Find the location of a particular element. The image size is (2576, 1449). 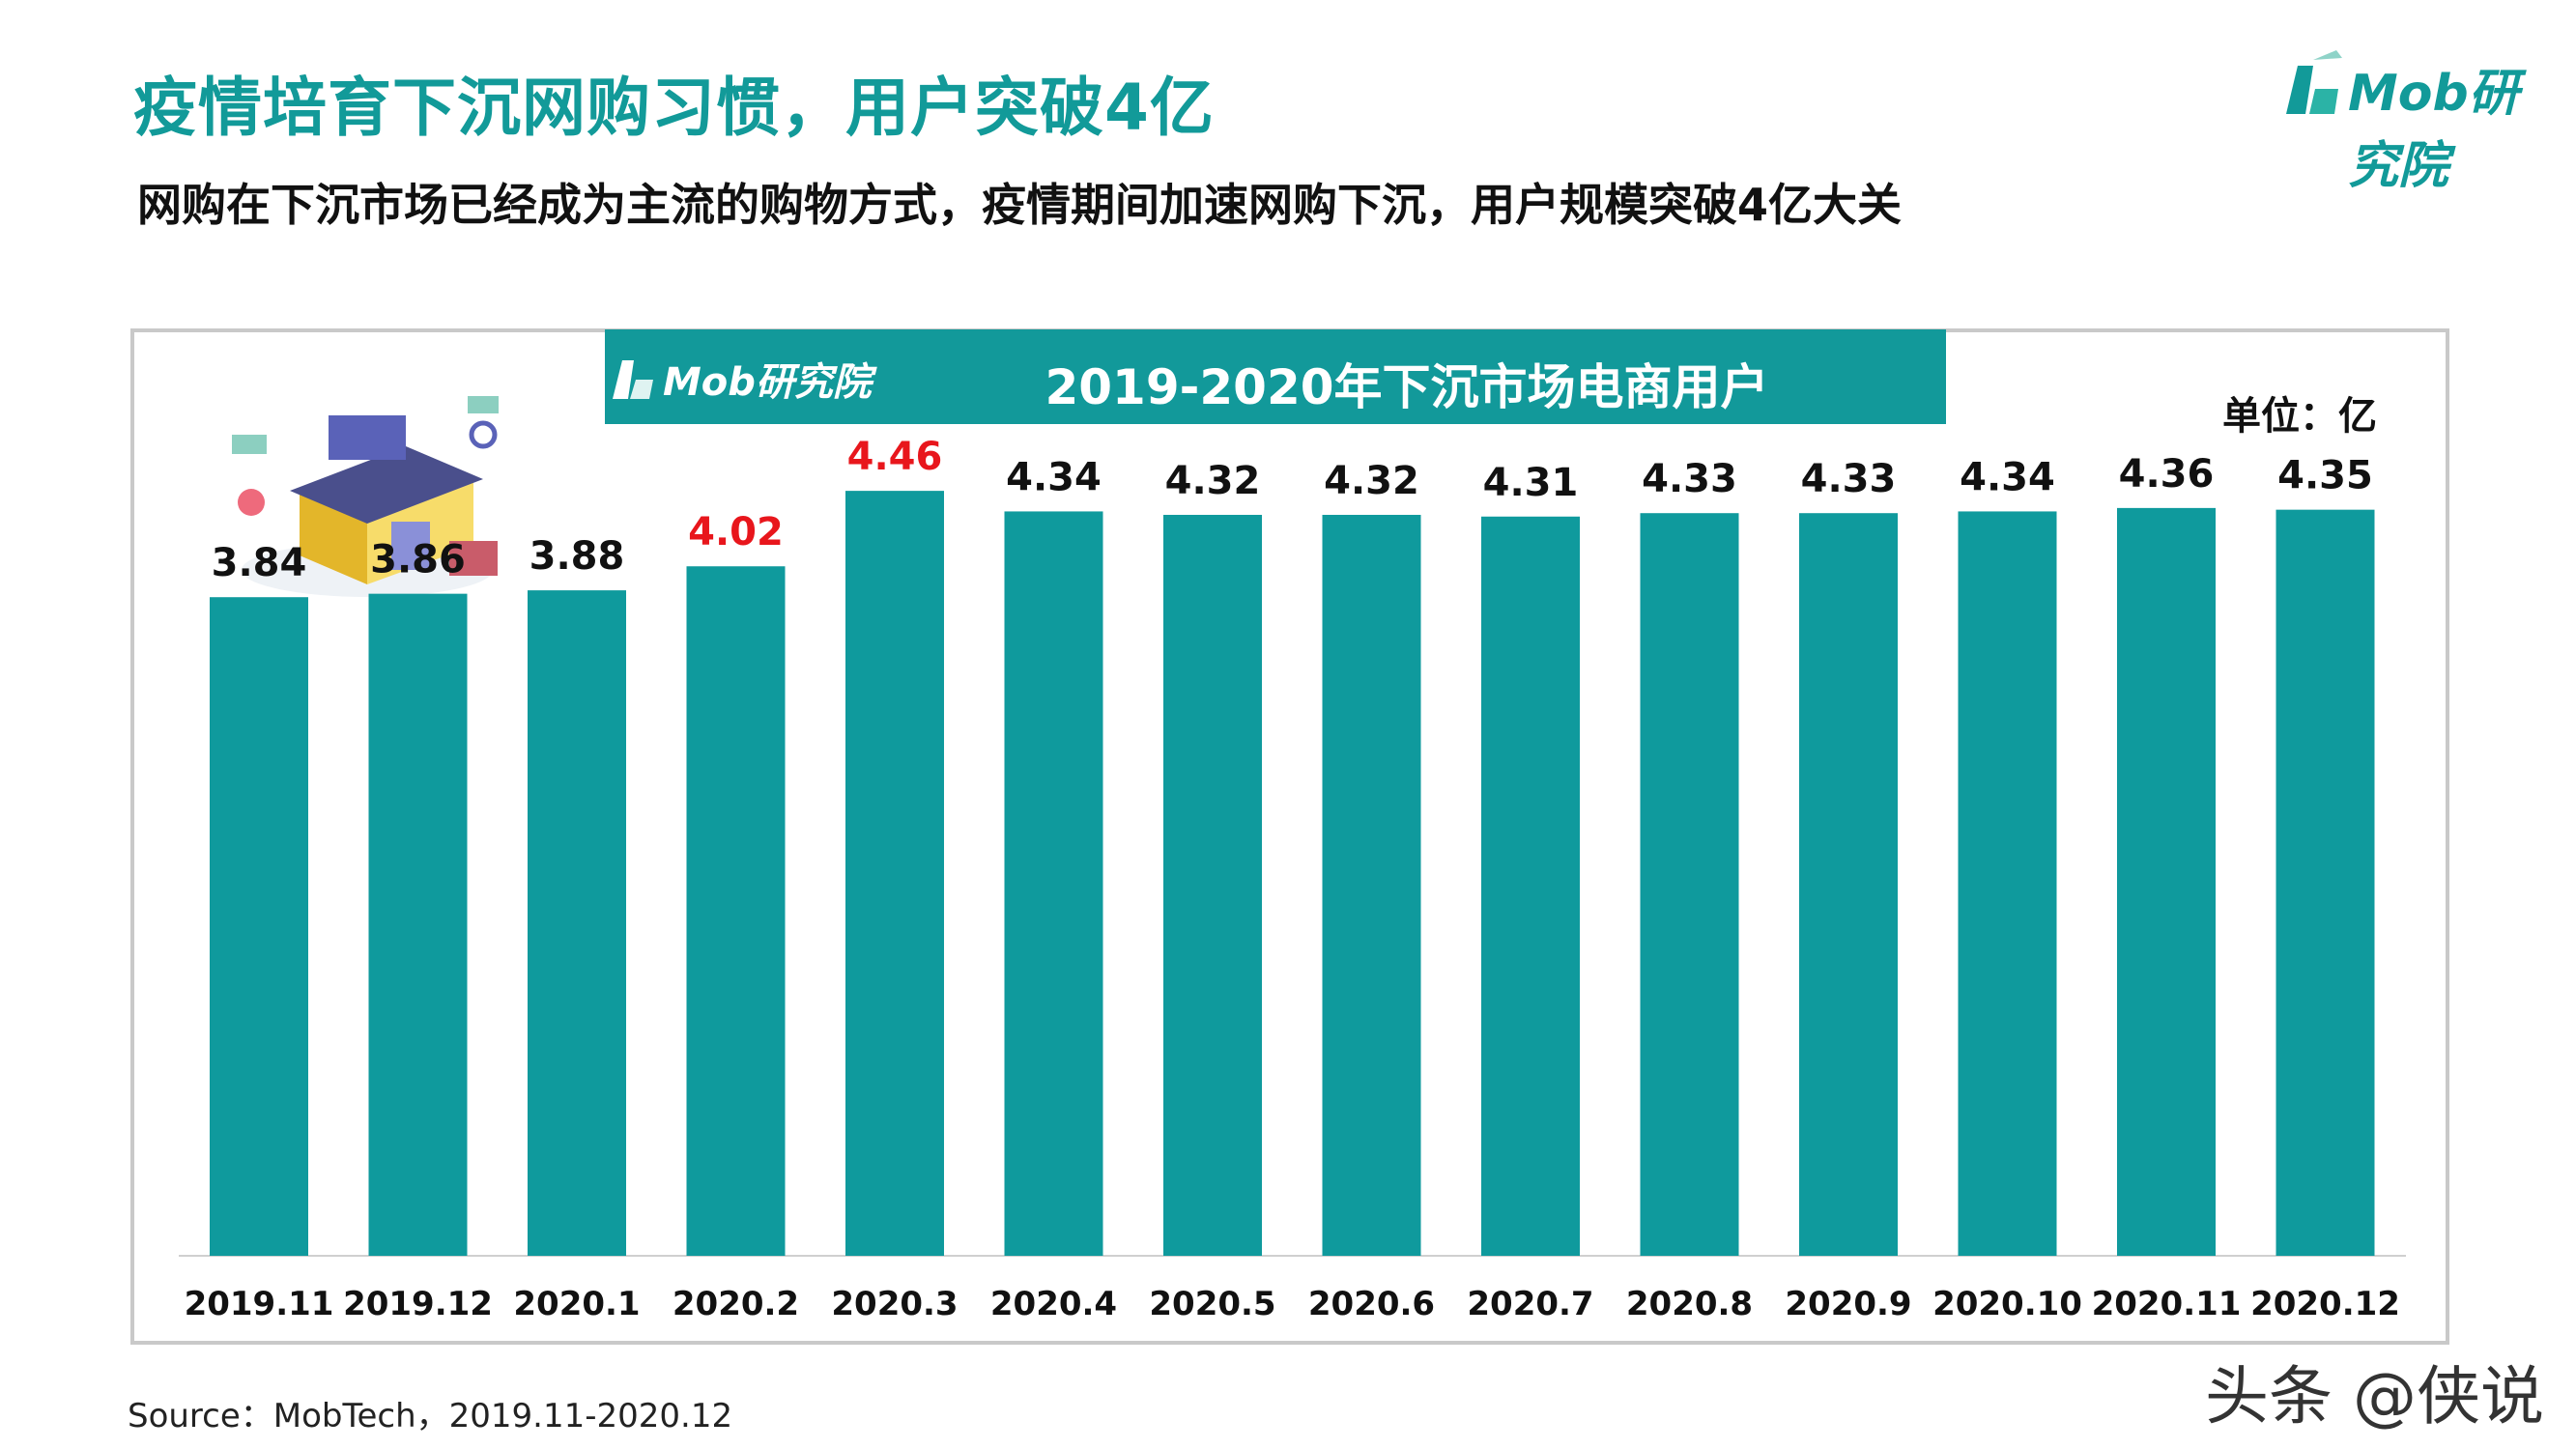

tick-label-2020.6: 2020.6 is located at coordinates (1372, 1304).